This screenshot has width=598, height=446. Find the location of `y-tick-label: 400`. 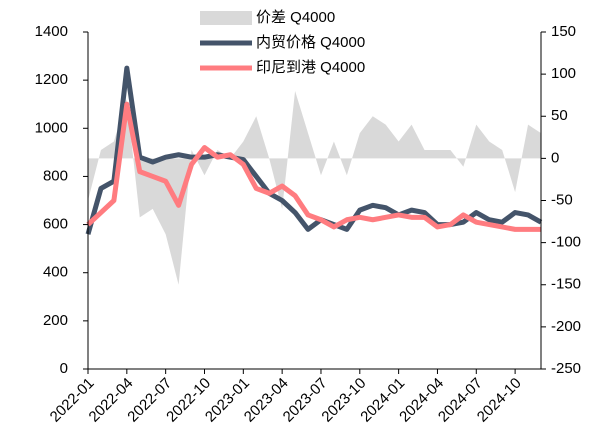

y-tick-label: 400 is located at coordinates (55, 272).